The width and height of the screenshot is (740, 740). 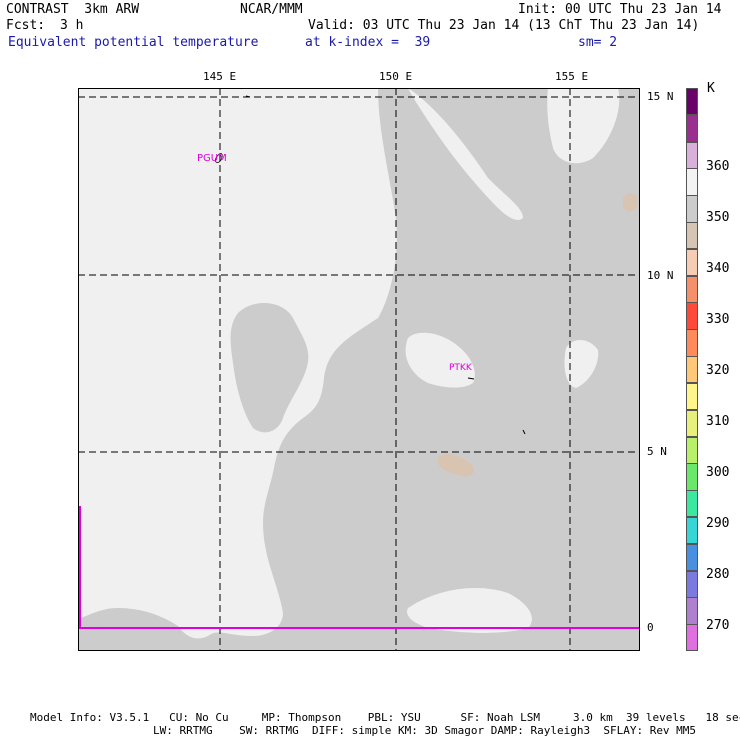 I want to click on lat-tick-15n: 15 N, so click(x=660, y=96).